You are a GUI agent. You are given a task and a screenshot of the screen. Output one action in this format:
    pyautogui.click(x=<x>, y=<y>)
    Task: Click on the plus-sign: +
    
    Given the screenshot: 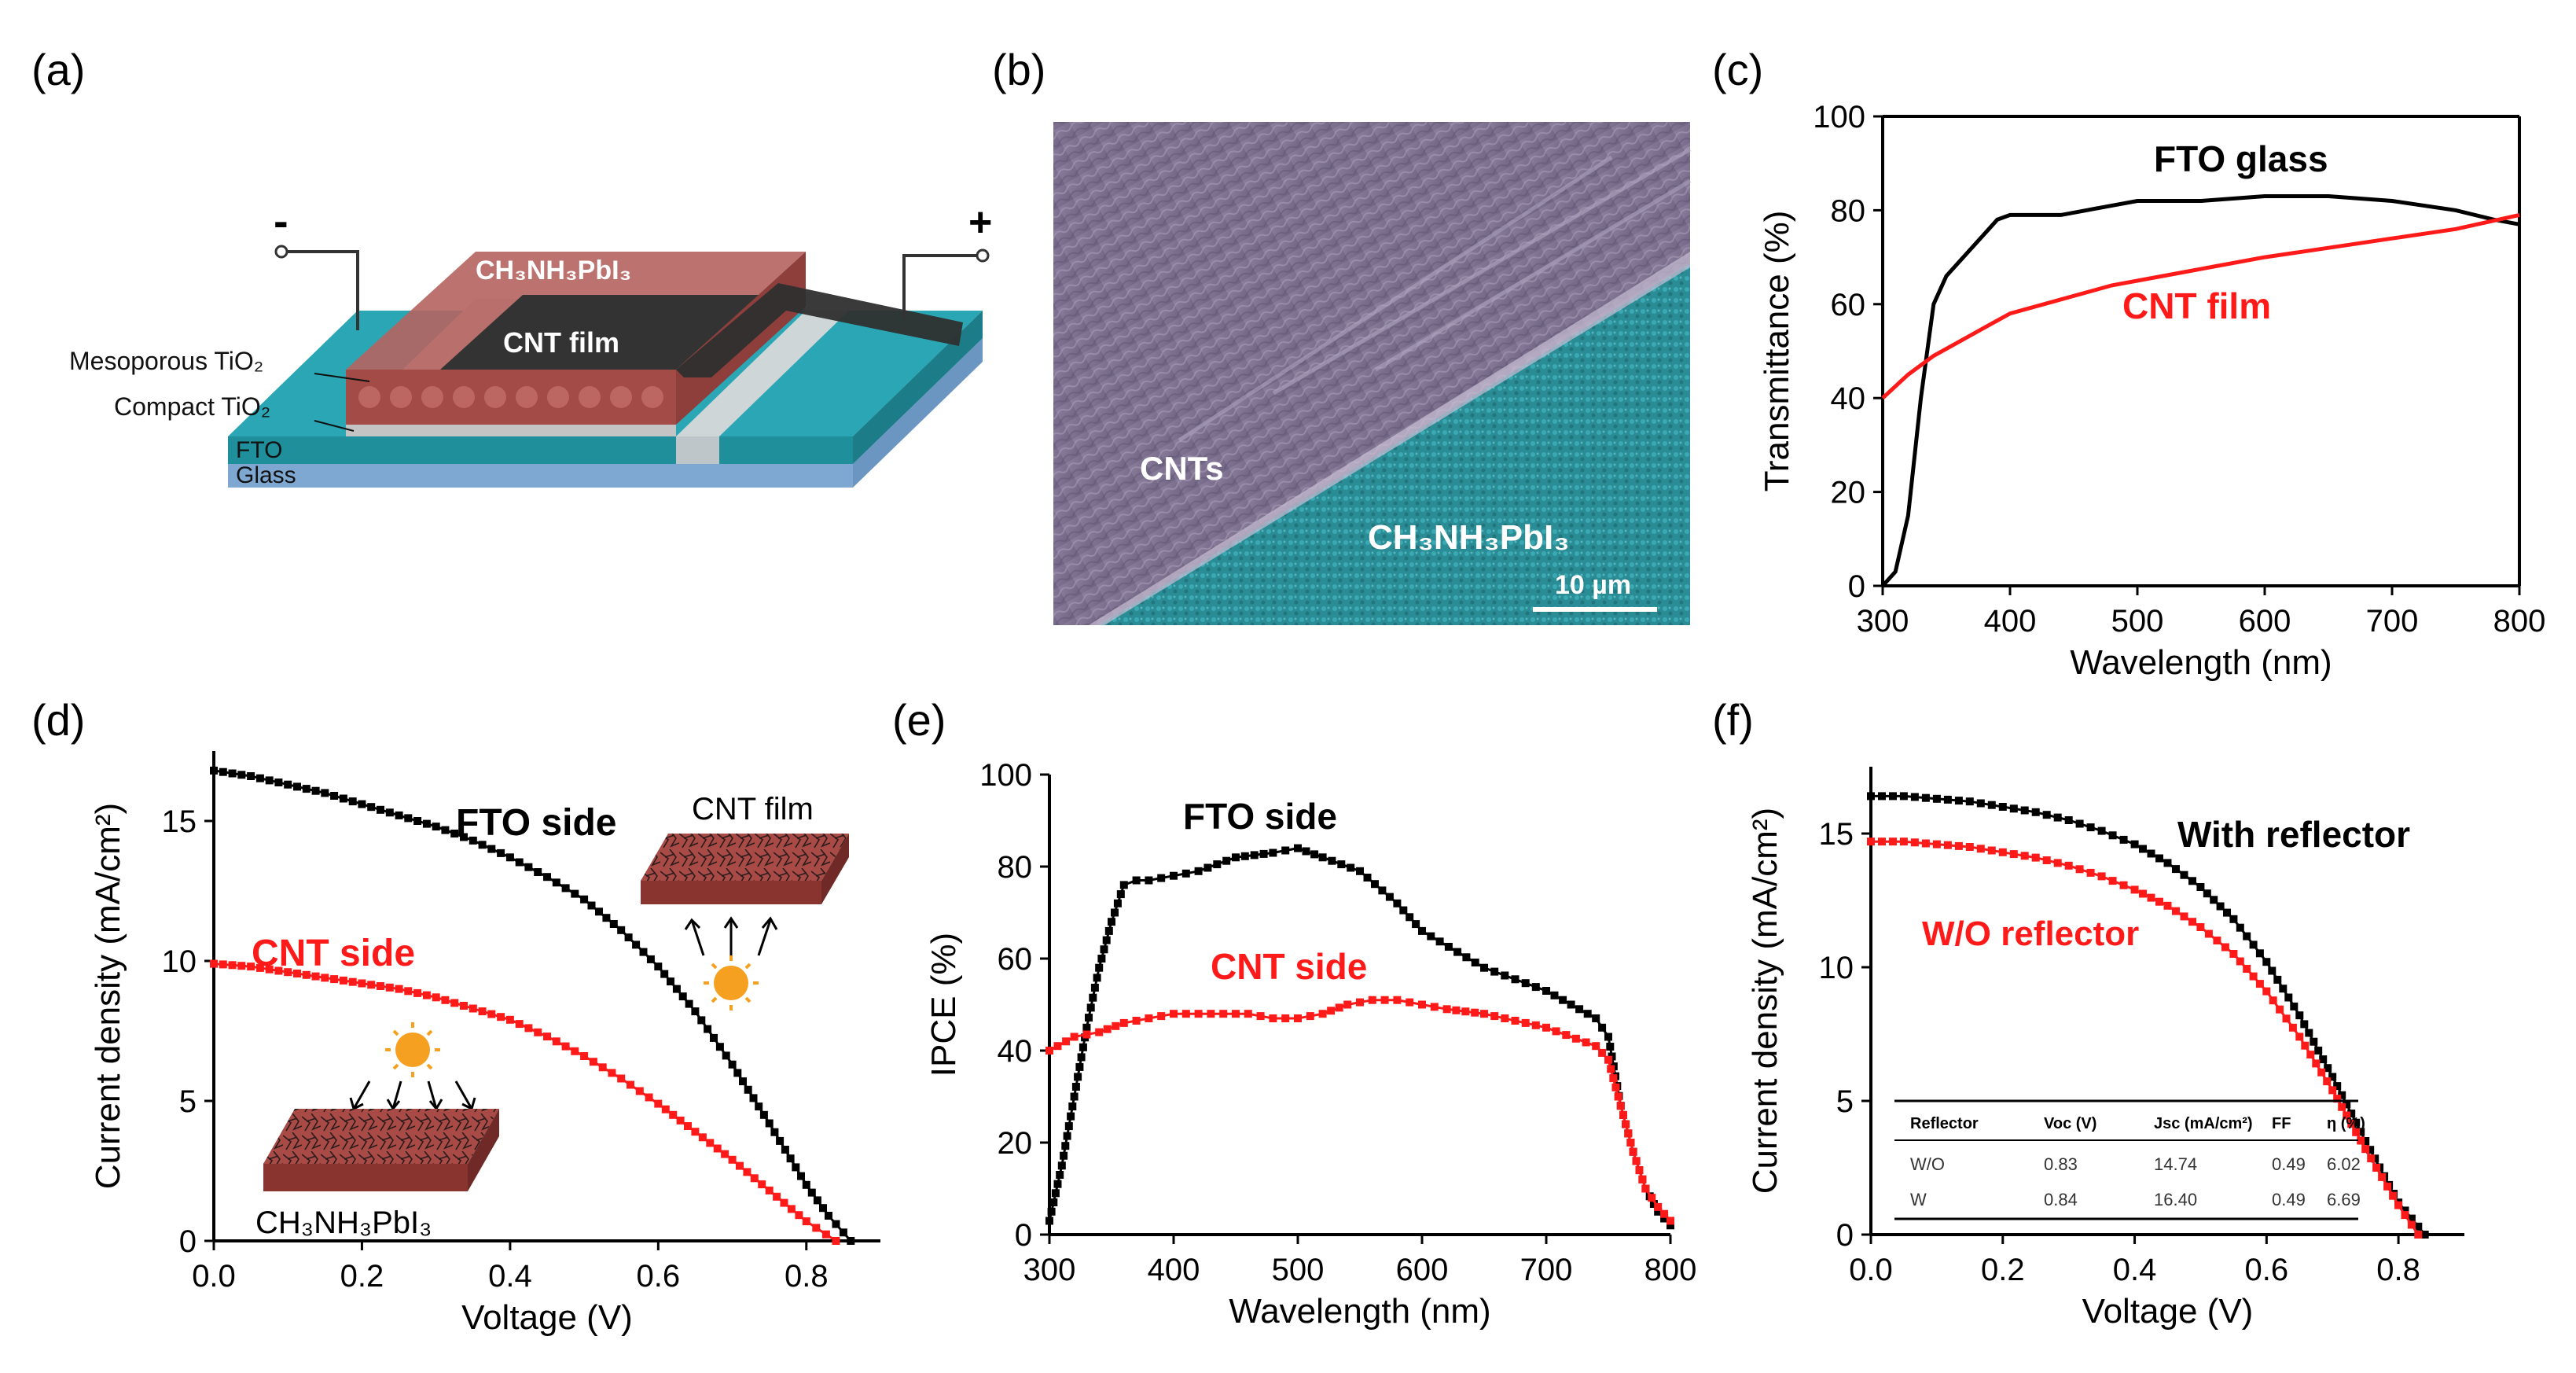 What is the action you would take?
    pyautogui.click(x=980, y=222)
    